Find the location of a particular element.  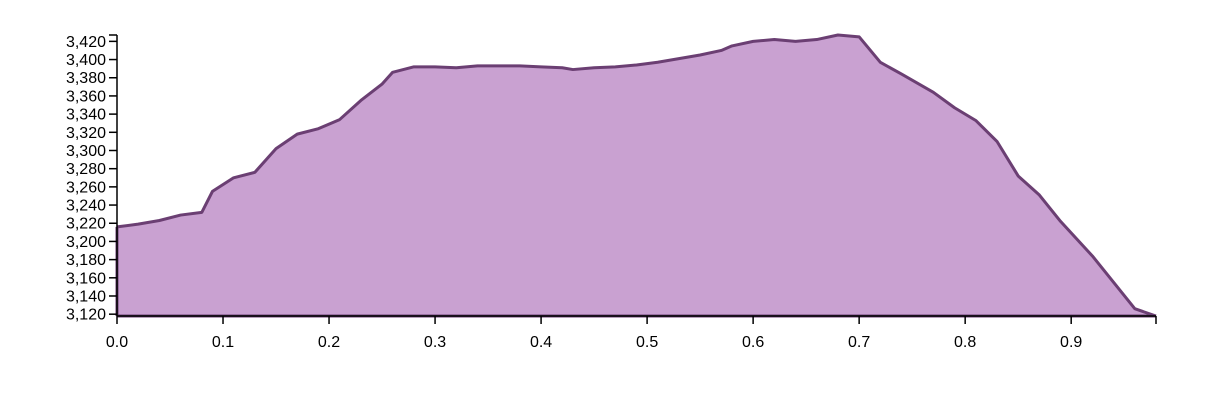

y-tick-label: 3,420 is located at coordinates (86, 42).